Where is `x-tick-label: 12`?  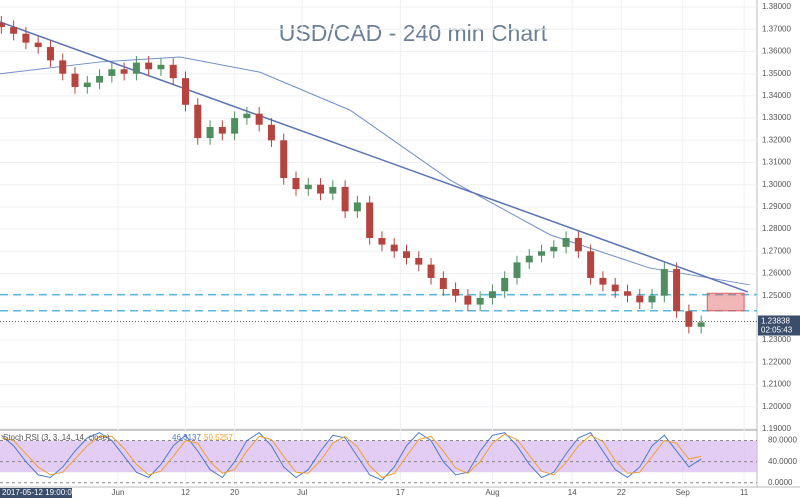
x-tick-label: 12 is located at coordinates (185, 492).